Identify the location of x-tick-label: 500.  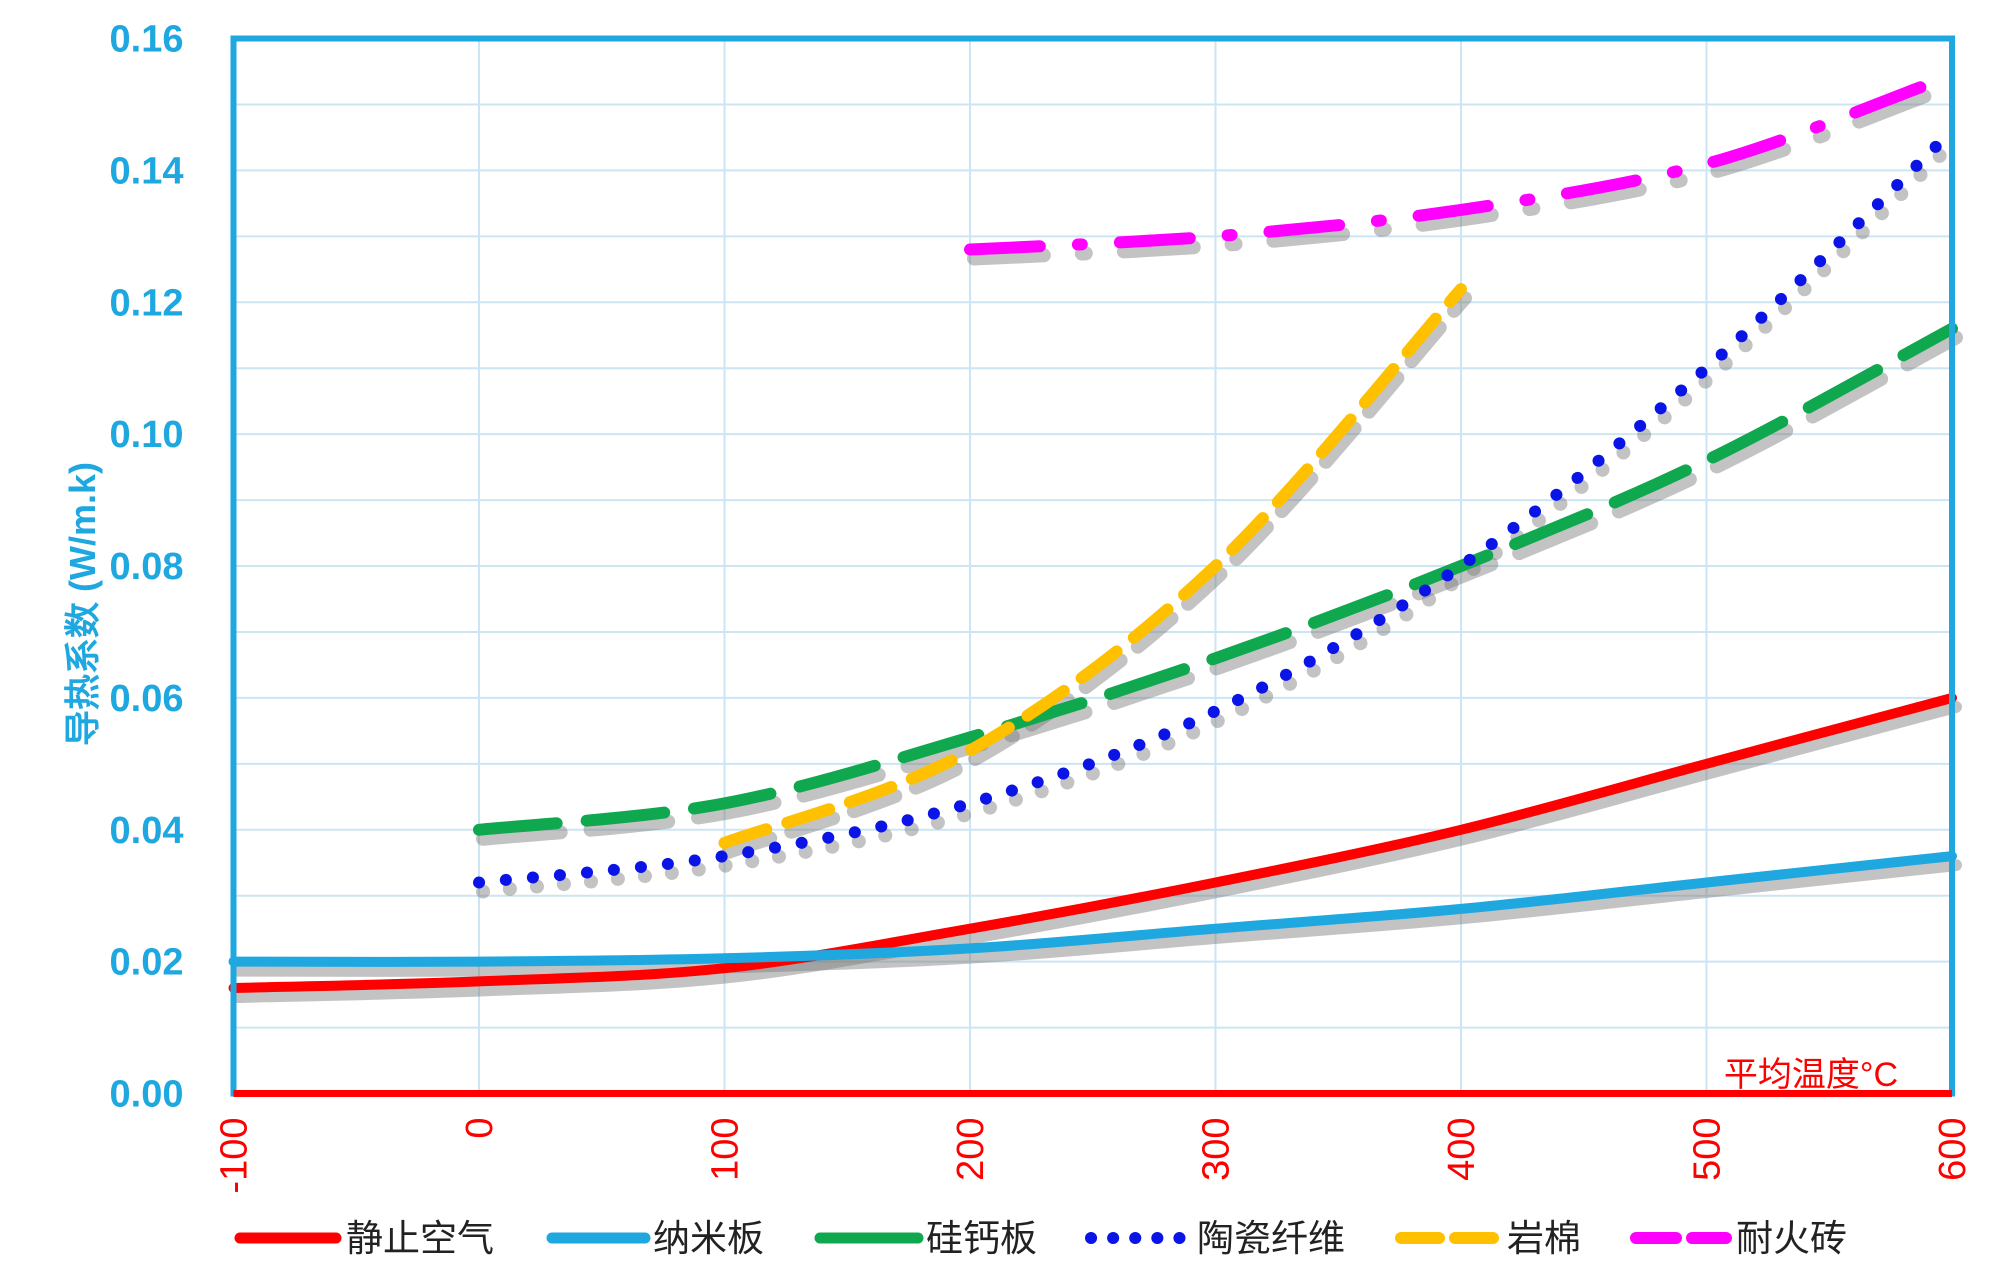
(1708, 1149).